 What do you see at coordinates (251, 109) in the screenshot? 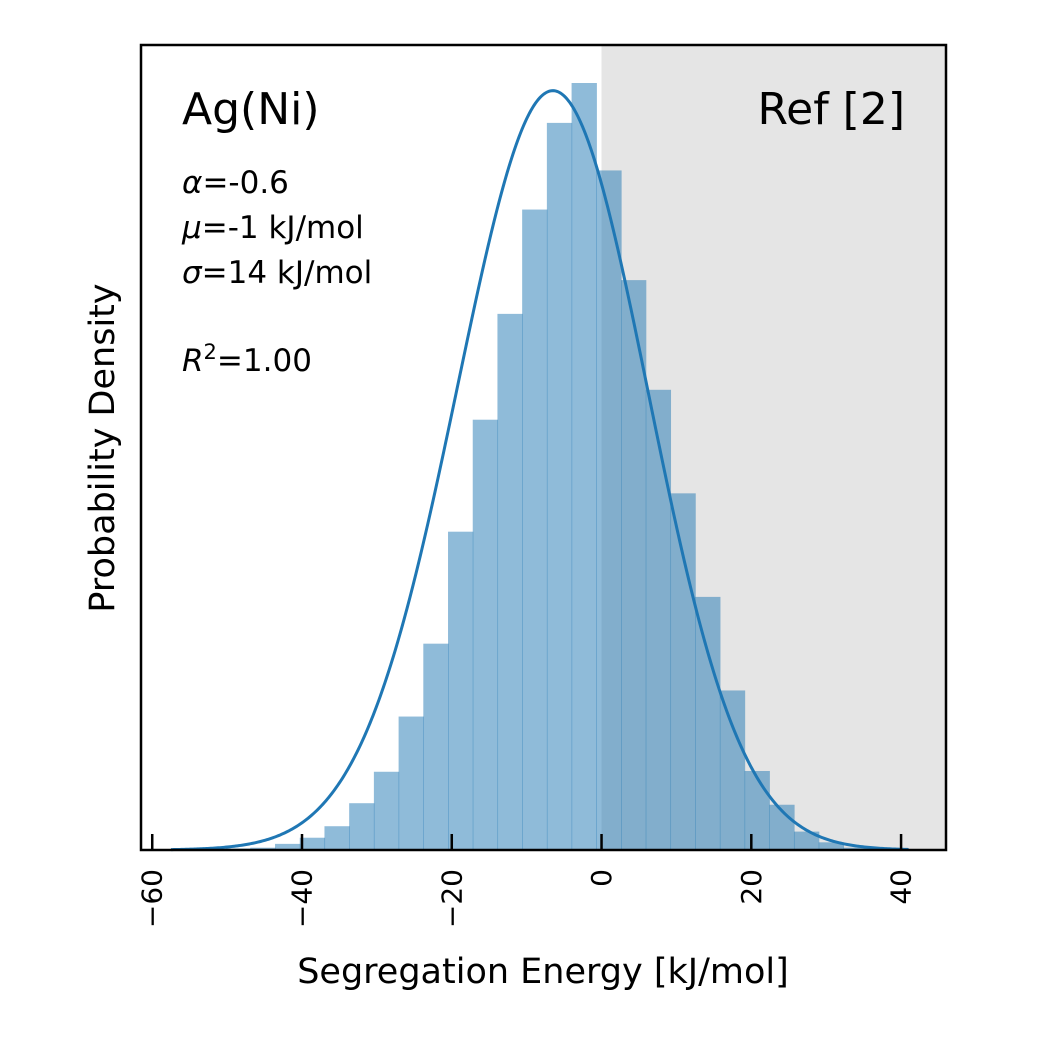
I see `system-label: Ag(Ni)` at bounding box center [251, 109].